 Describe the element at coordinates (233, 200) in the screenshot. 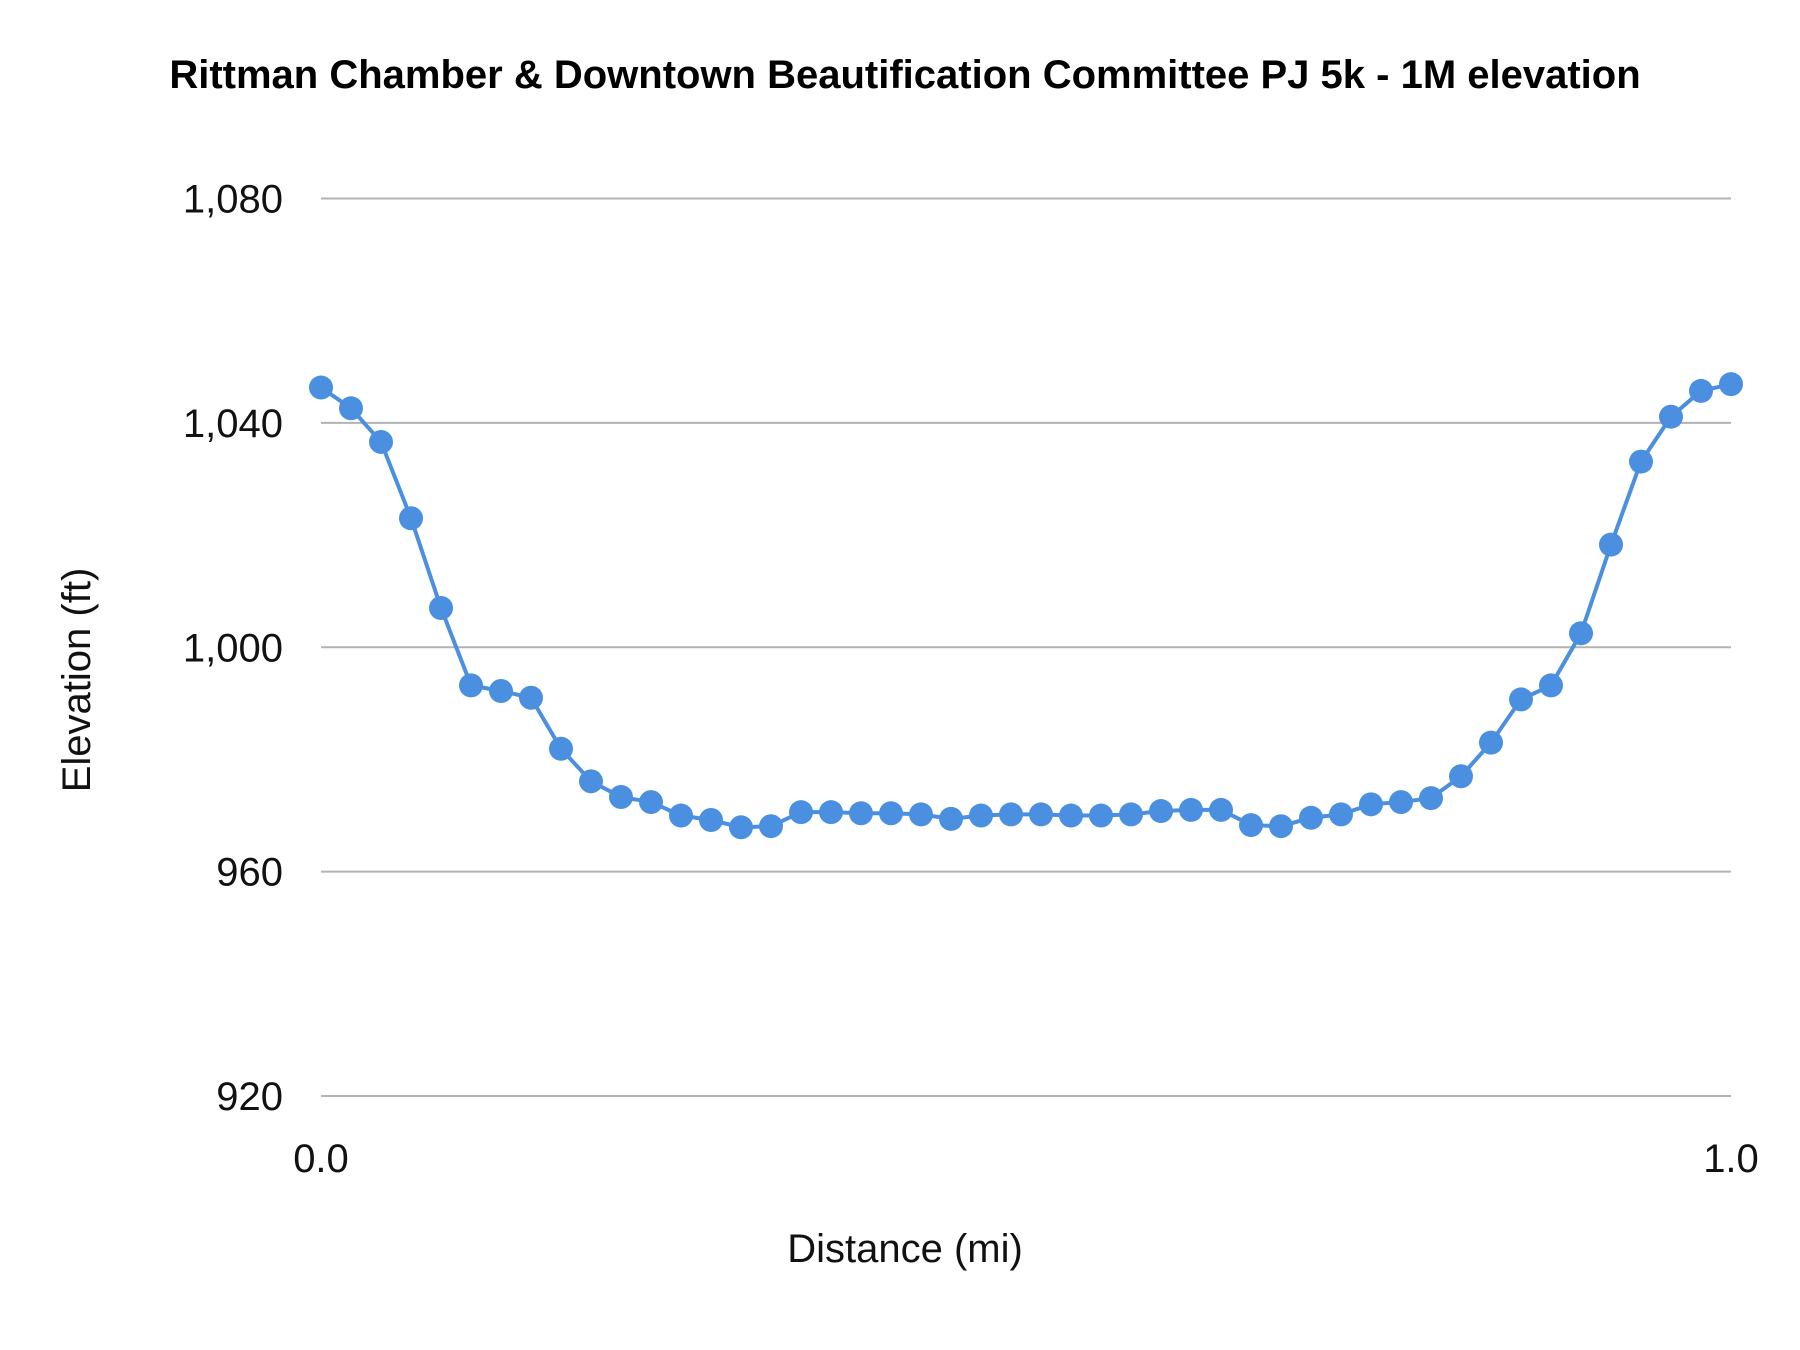

I see `y-tick-label: 1,080` at that location.